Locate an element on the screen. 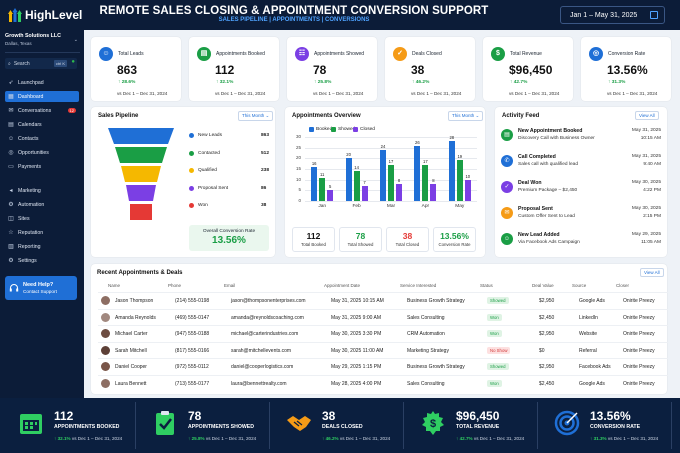 This screenshot has width=680, height=453. cell-date: May 30, 2025 11:00 AM is located at coordinates (357, 350).